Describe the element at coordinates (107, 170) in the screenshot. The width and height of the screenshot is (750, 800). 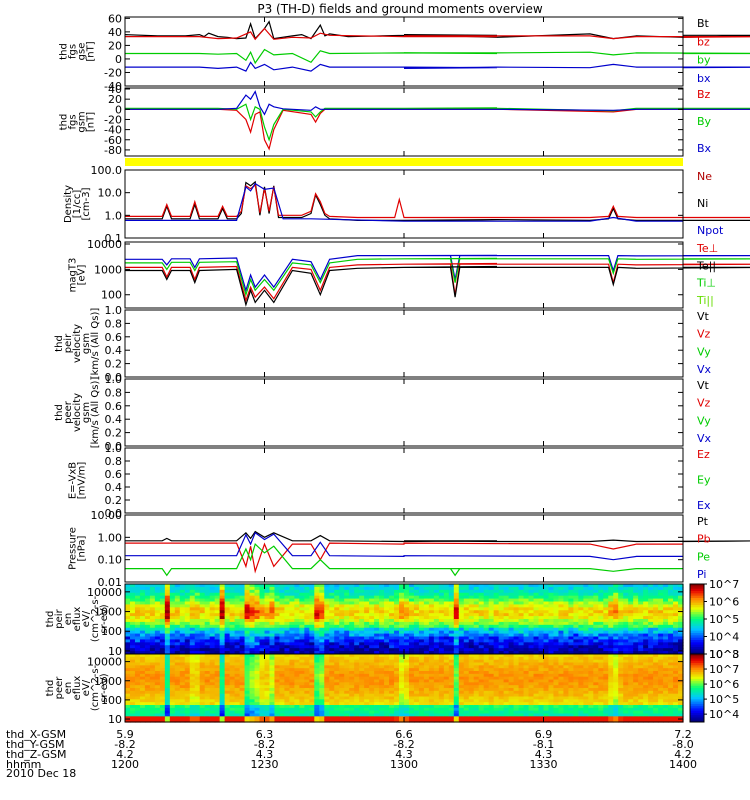
I see `y-tick-label: 100.0` at that location.